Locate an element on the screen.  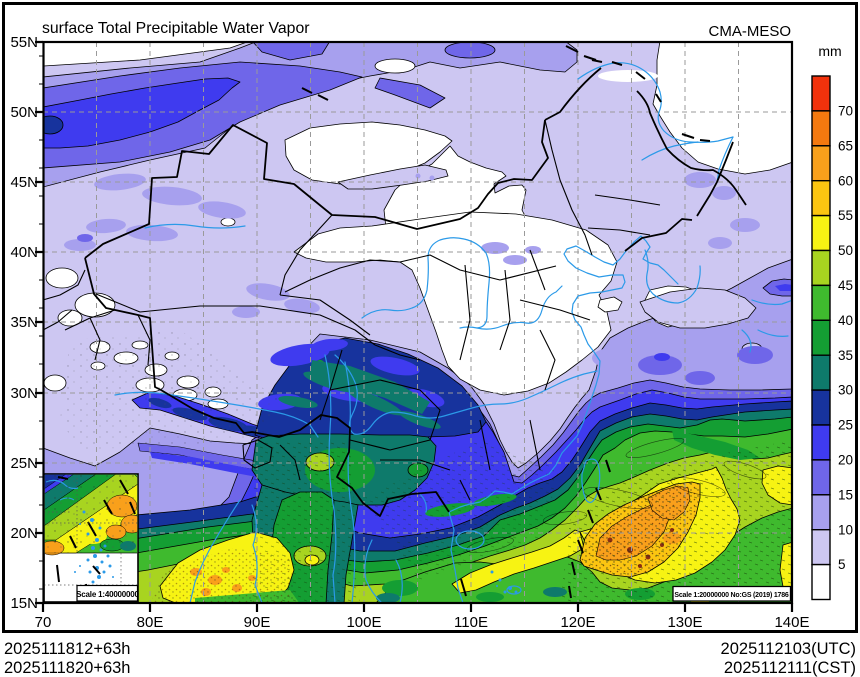
svg-text: 80E is located at coordinates (150, 622).